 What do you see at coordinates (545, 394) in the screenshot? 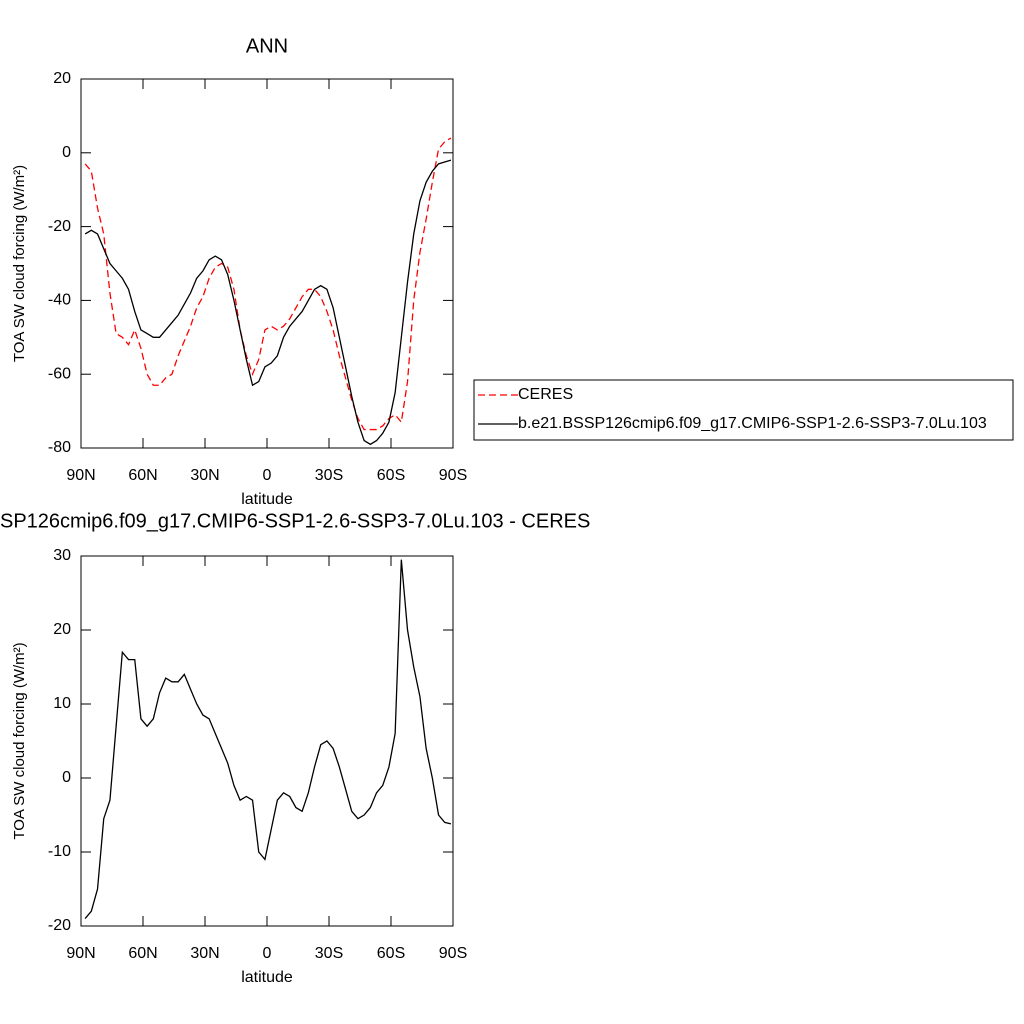
I see `legend-label: CERES` at bounding box center [545, 394].